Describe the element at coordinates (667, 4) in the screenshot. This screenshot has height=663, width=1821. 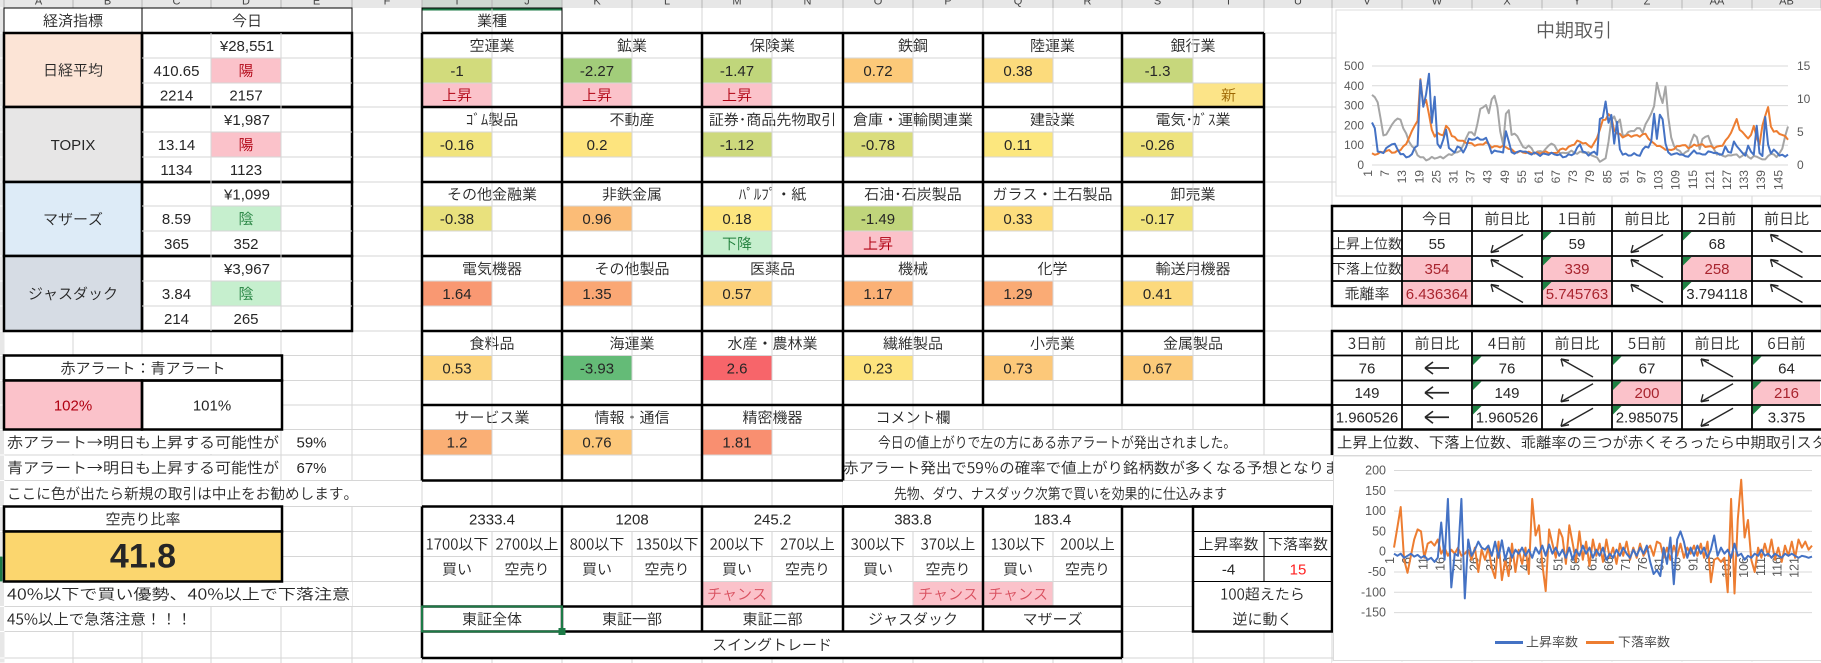
I see `svg-text: L` at that location.